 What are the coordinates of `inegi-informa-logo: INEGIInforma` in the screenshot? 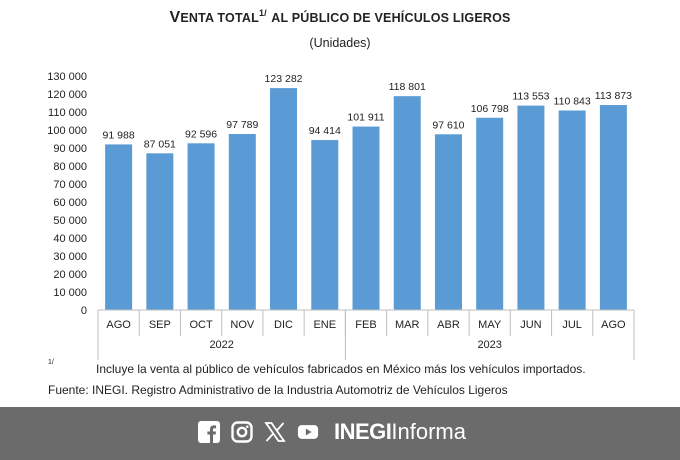 It's located at (400, 432).